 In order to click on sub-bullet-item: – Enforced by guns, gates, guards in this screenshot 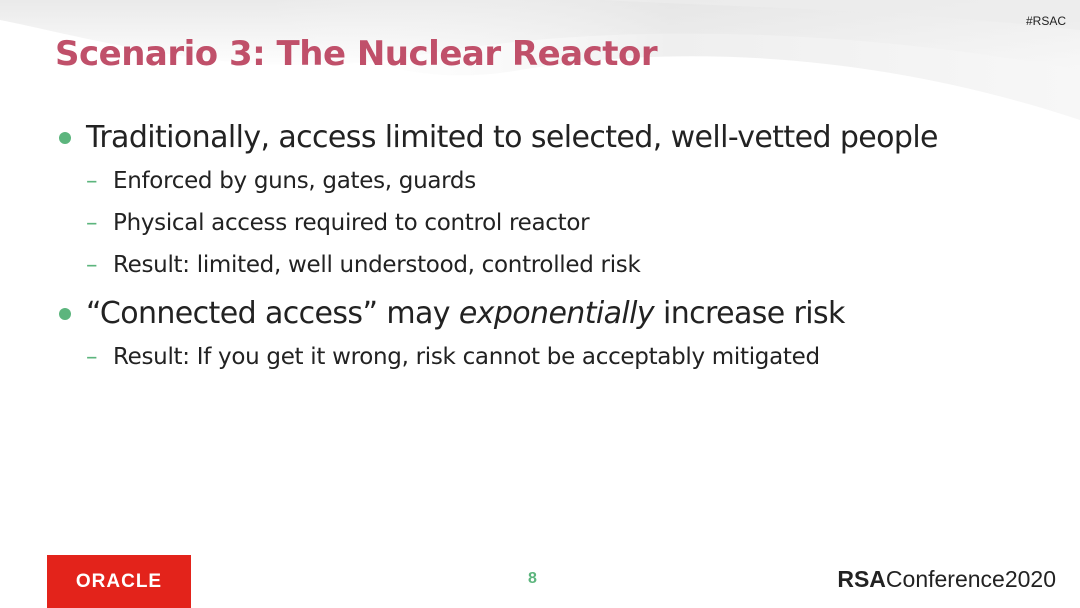, I will do `click(551, 181)`.